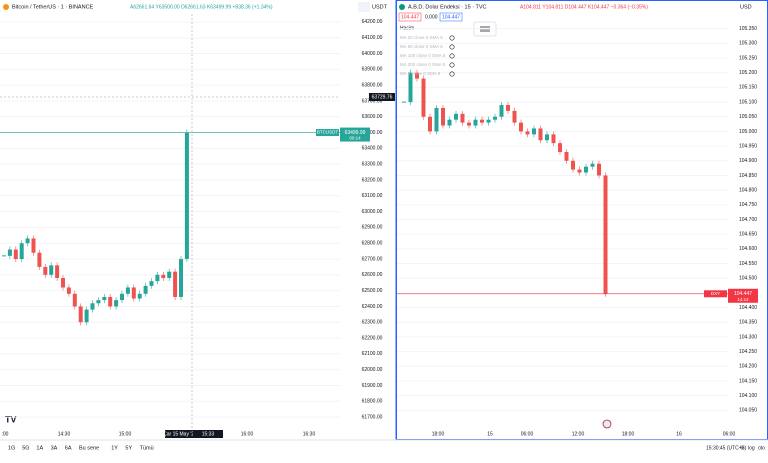 The image size is (768, 463). I want to click on range-button: 5Y, so click(128, 448).